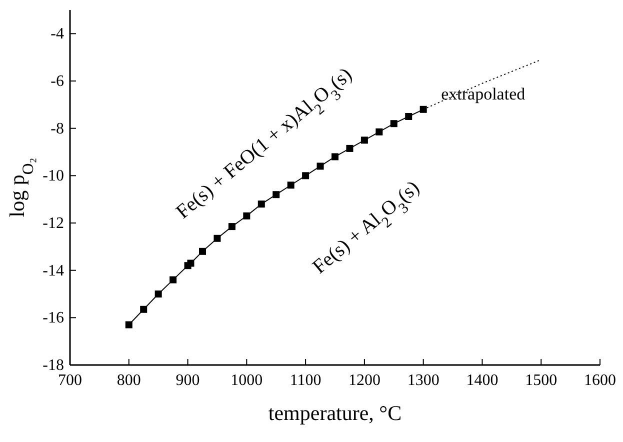 The image size is (623, 442). I want to click on y-tick-label: -8, so click(57, 129).